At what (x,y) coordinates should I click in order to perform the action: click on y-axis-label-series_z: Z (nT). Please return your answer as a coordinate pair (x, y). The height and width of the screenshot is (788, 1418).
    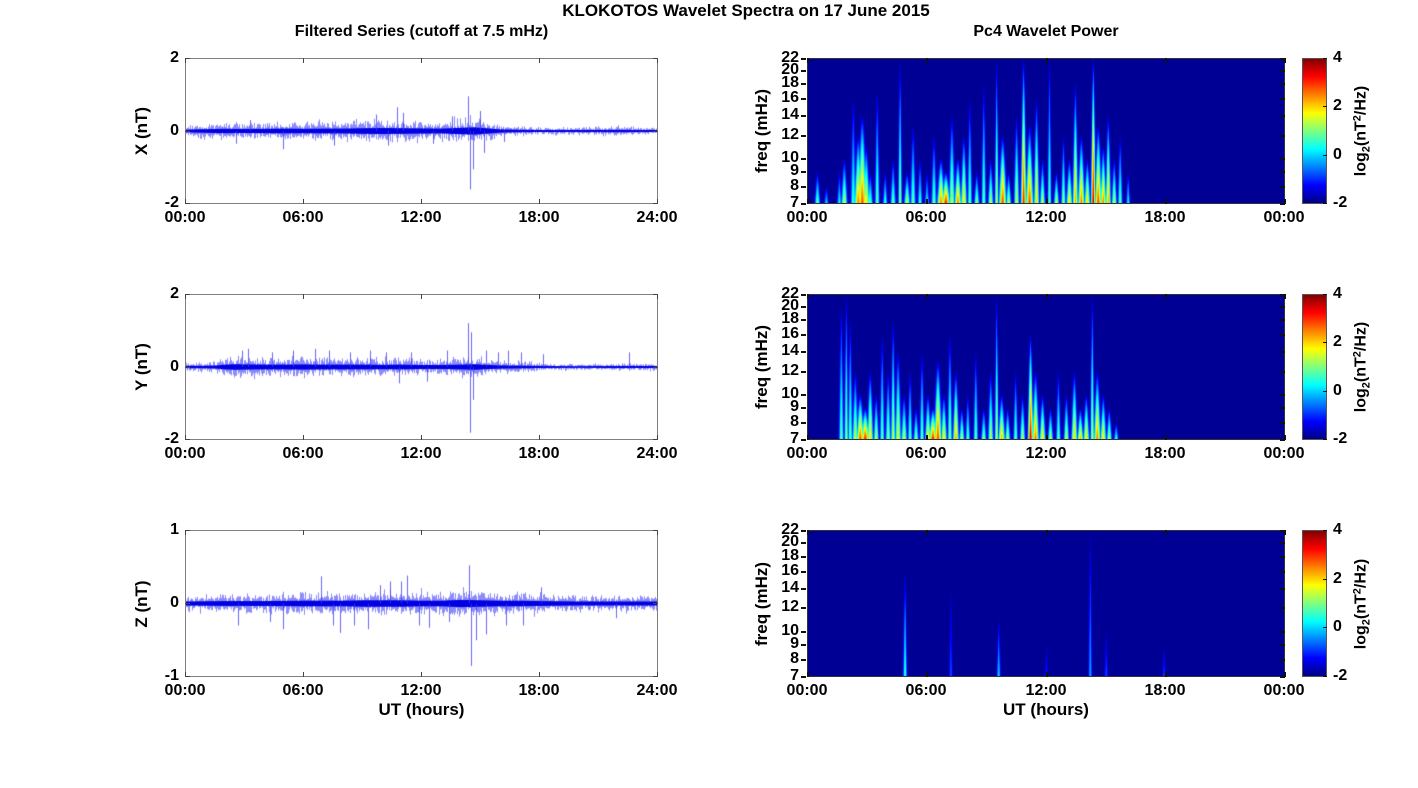
    Looking at the image, I should click on (141, 603).